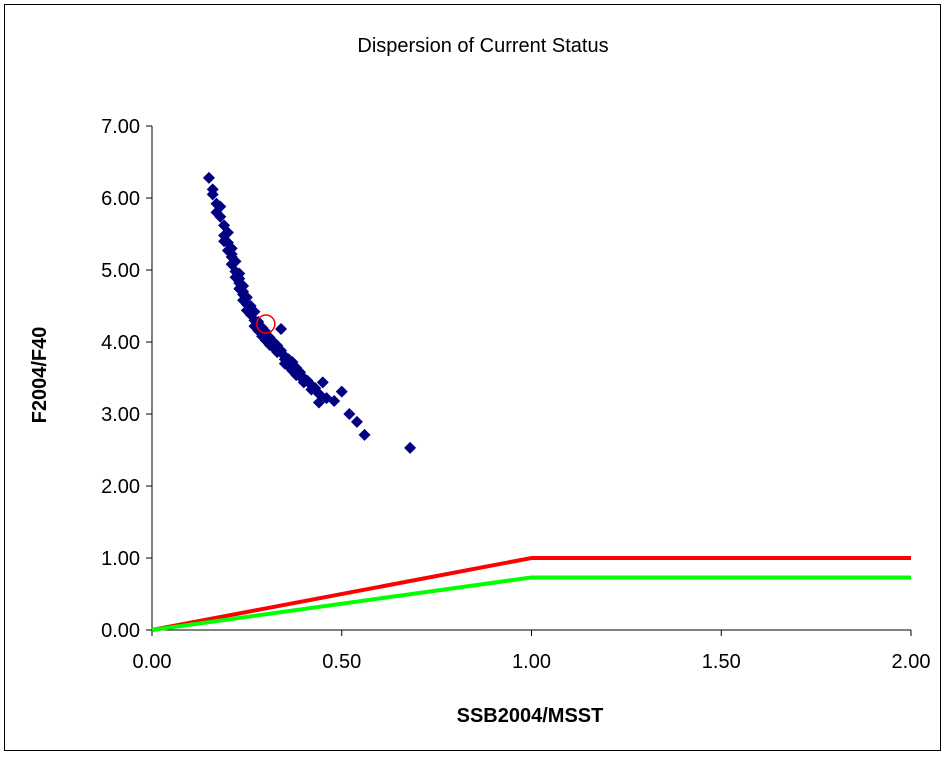  What do you see at coordinates (120, 487) in the screenshot?
I see `y-tick-label: 2.00` at bounding box center [120, 487].